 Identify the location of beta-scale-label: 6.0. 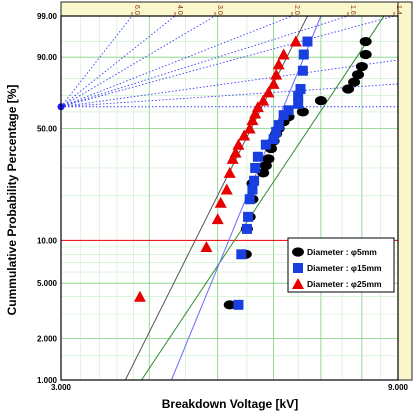
(136, 10).